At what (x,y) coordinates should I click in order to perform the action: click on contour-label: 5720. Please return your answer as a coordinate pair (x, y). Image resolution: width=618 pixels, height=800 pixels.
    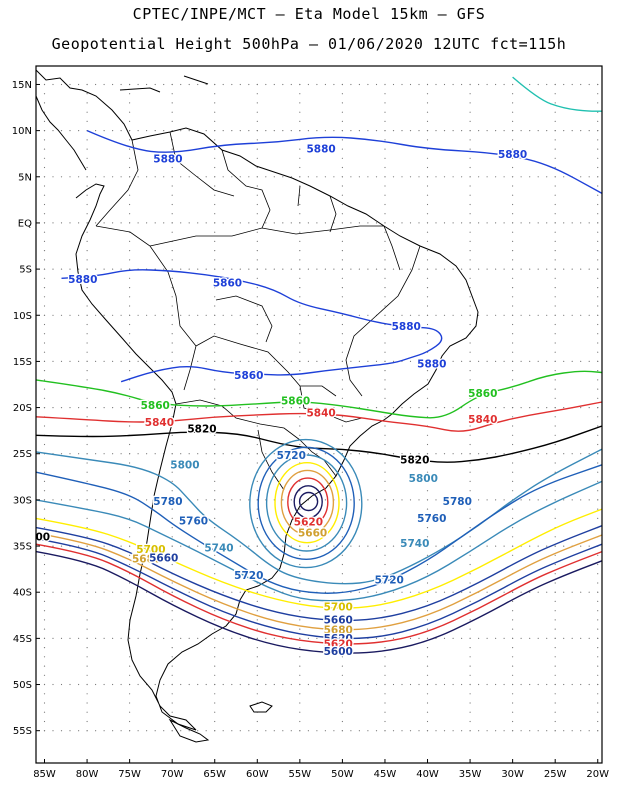
    Looking at the image, I should click on (248, 576).